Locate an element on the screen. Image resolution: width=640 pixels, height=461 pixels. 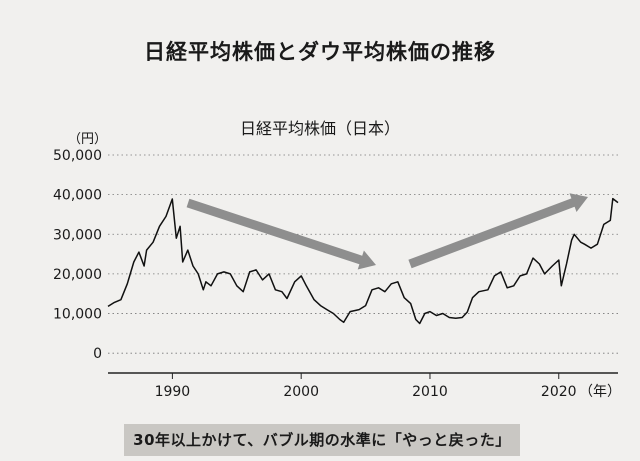
down-trend-arrow is located at coordinates (281, 234).